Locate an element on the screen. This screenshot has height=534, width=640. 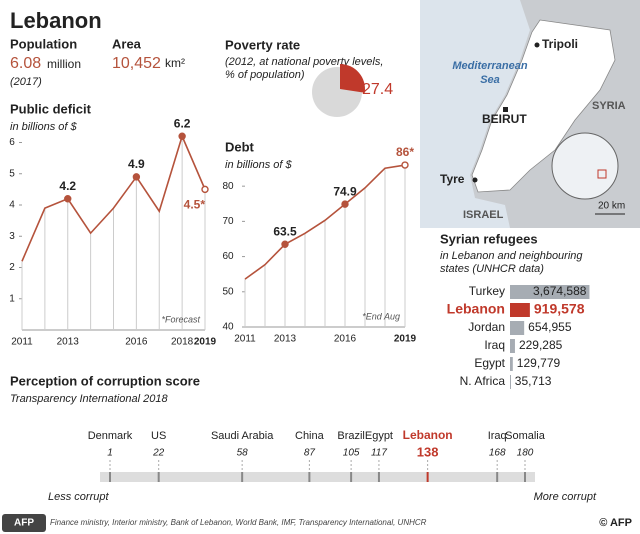
value-label: 129,779 is located at coordinates (539, 363).